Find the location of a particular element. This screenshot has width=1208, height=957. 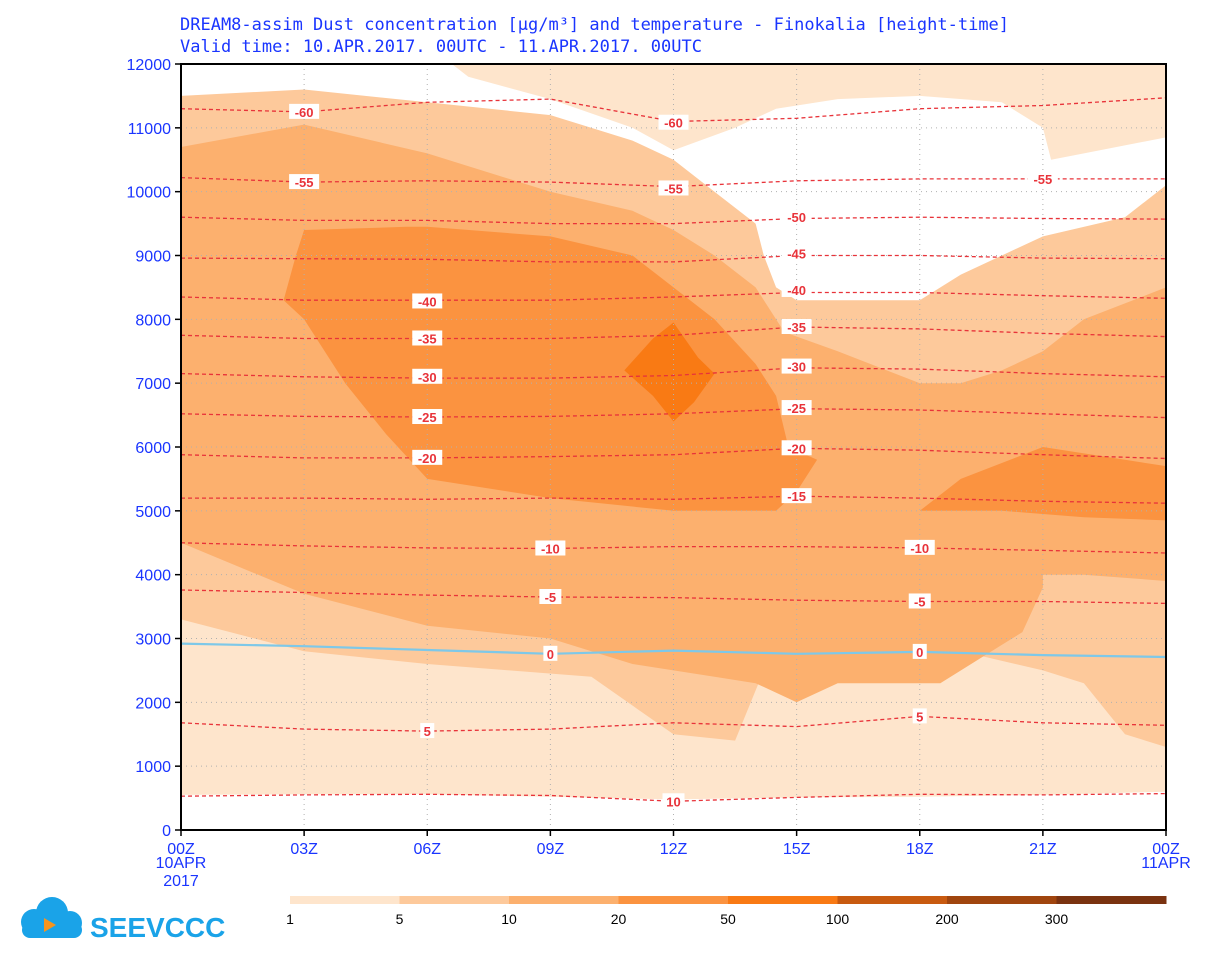

temperature-label: -25 is located at coordinates (796, 408).